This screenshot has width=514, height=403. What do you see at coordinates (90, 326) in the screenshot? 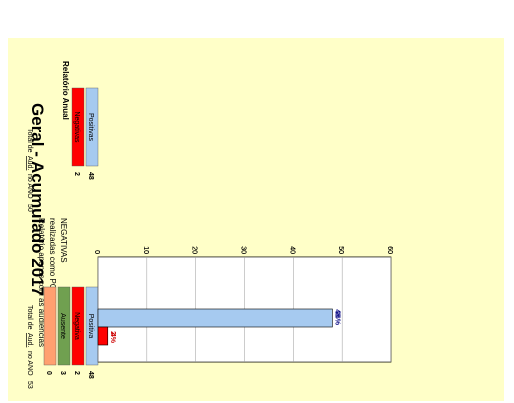
I see `legend-label: Positiva` at bounding box center [90, 326].